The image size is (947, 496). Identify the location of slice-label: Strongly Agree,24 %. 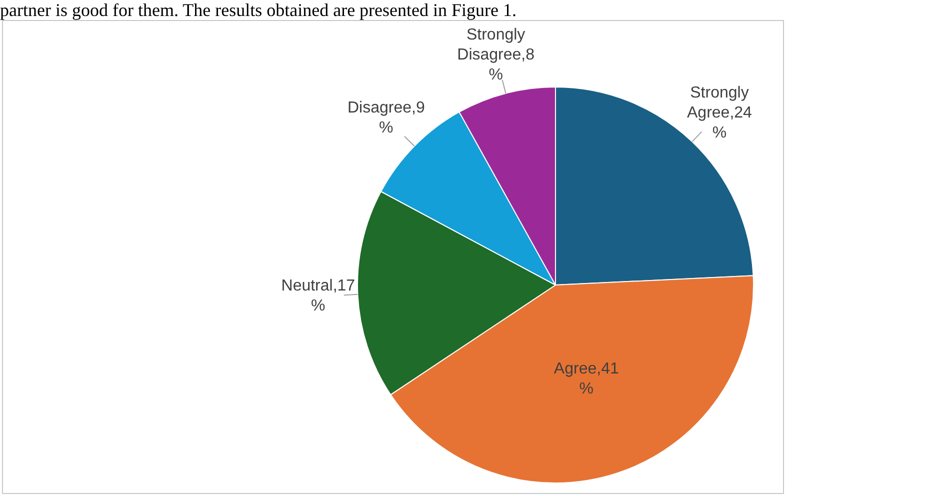
(719, 113).